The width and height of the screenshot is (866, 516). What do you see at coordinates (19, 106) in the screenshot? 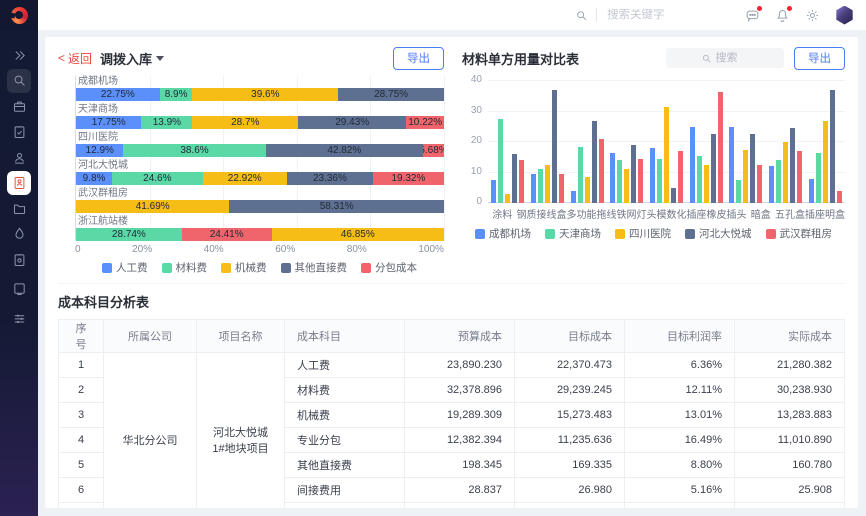
I see `sidebar-item-company` at bounding box center [19, 106].